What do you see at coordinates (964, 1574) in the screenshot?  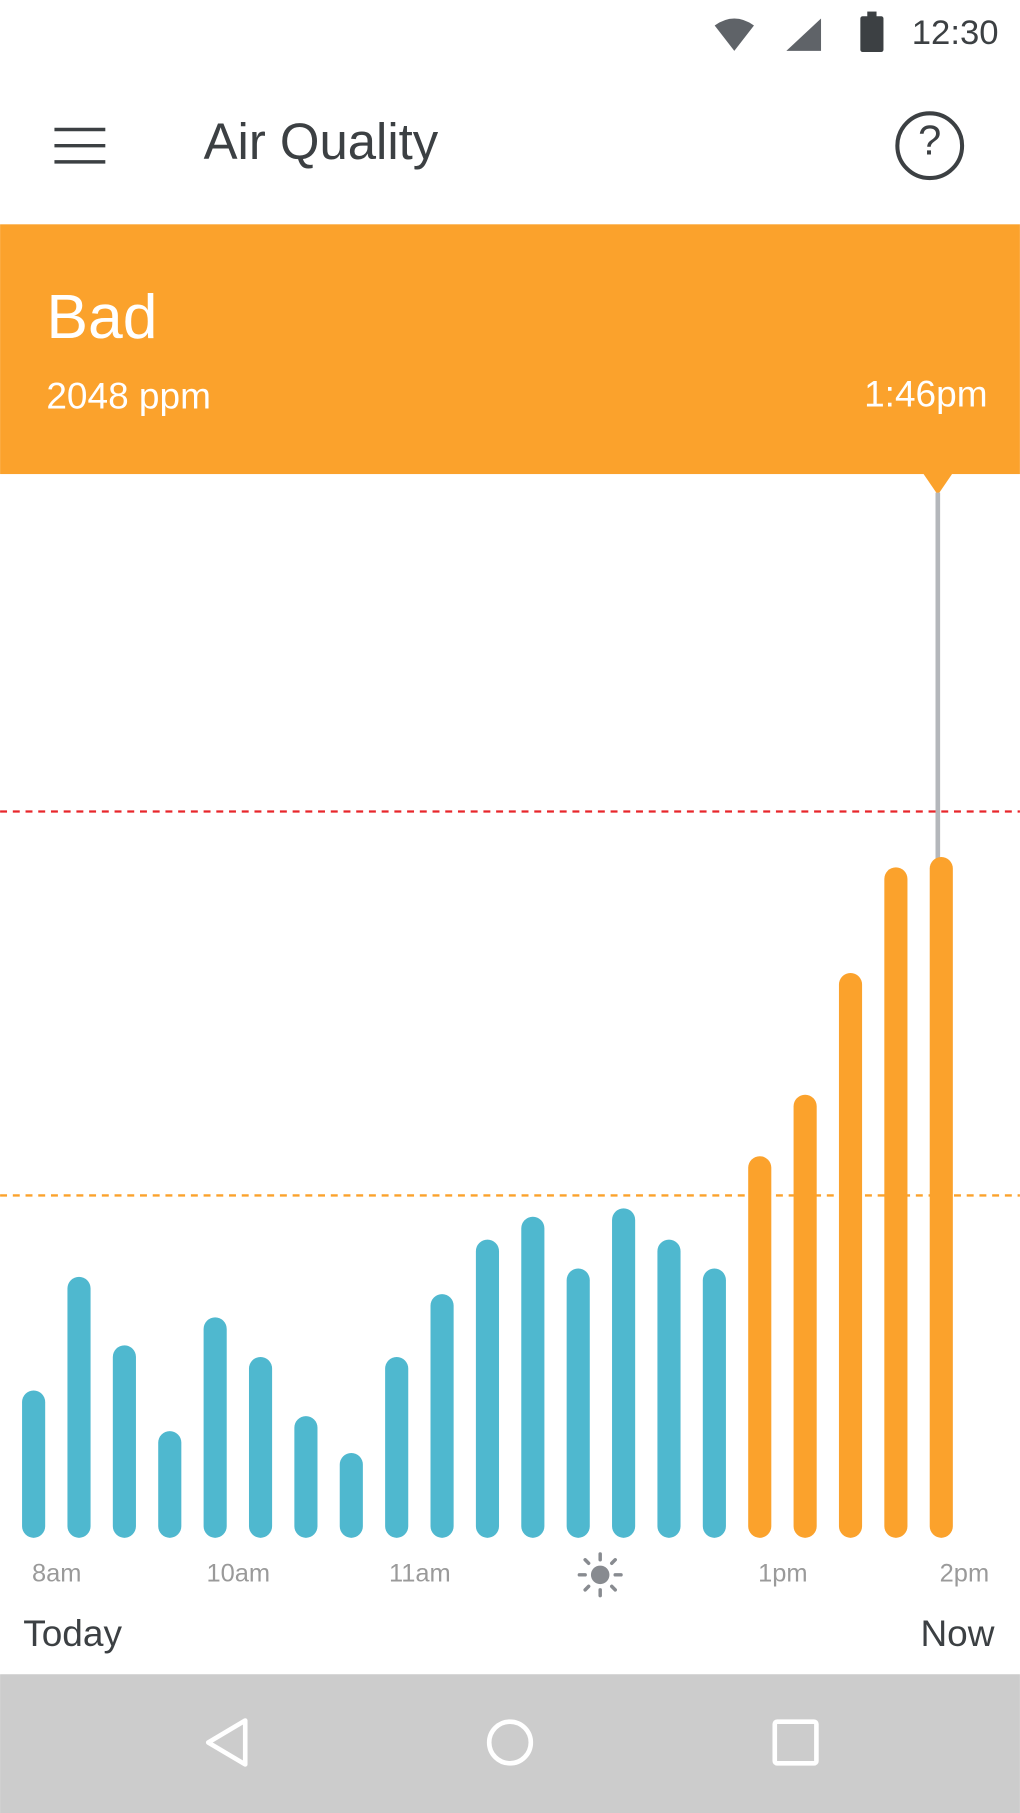 I see `x-tick-label: 2pm` at bounding box center [964, 1574].